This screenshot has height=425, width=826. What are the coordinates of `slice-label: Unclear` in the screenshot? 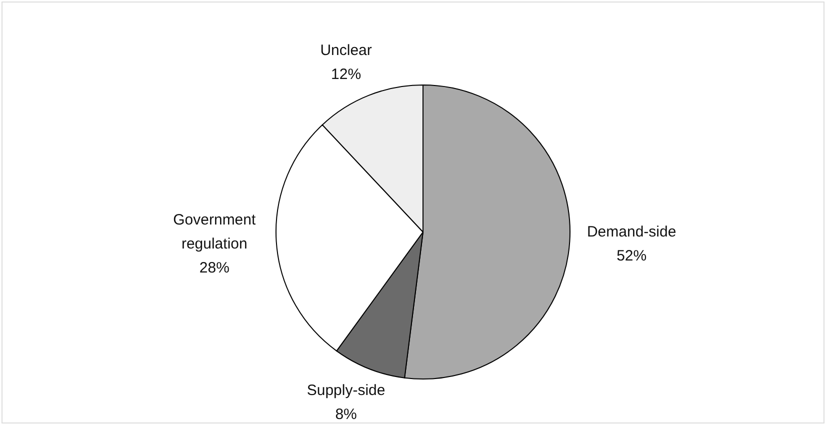 It's located at (346, 50).